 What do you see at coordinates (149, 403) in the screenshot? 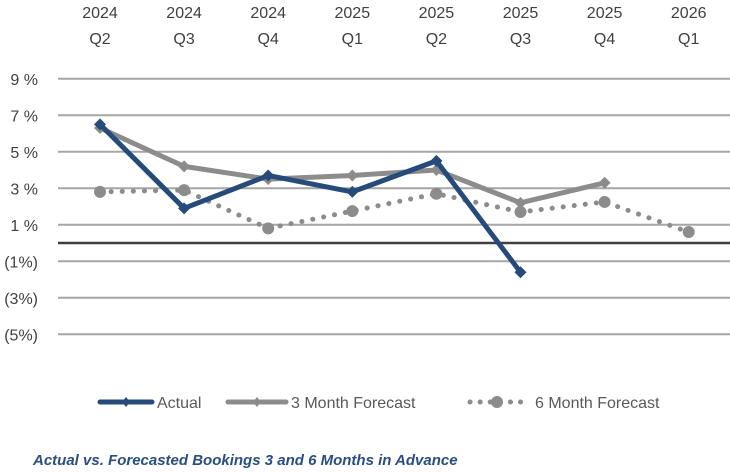
I see `legend-item-actual: Actual` at bounding box center [149, 403].